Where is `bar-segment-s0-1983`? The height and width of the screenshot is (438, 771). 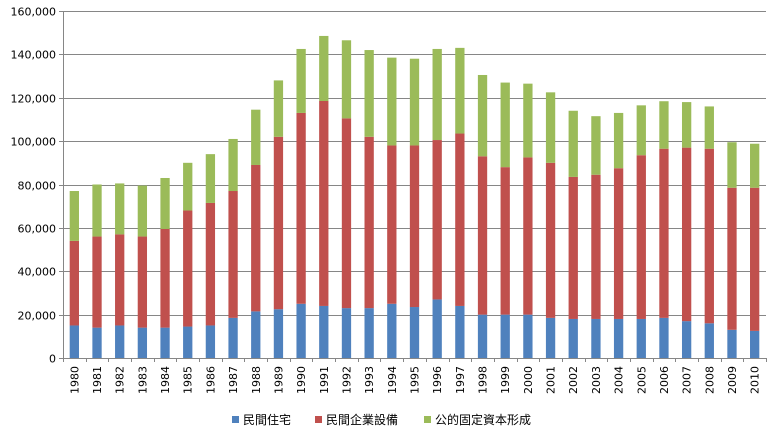 bar-segment-s0-1983 is located at coordinates (142, 342).